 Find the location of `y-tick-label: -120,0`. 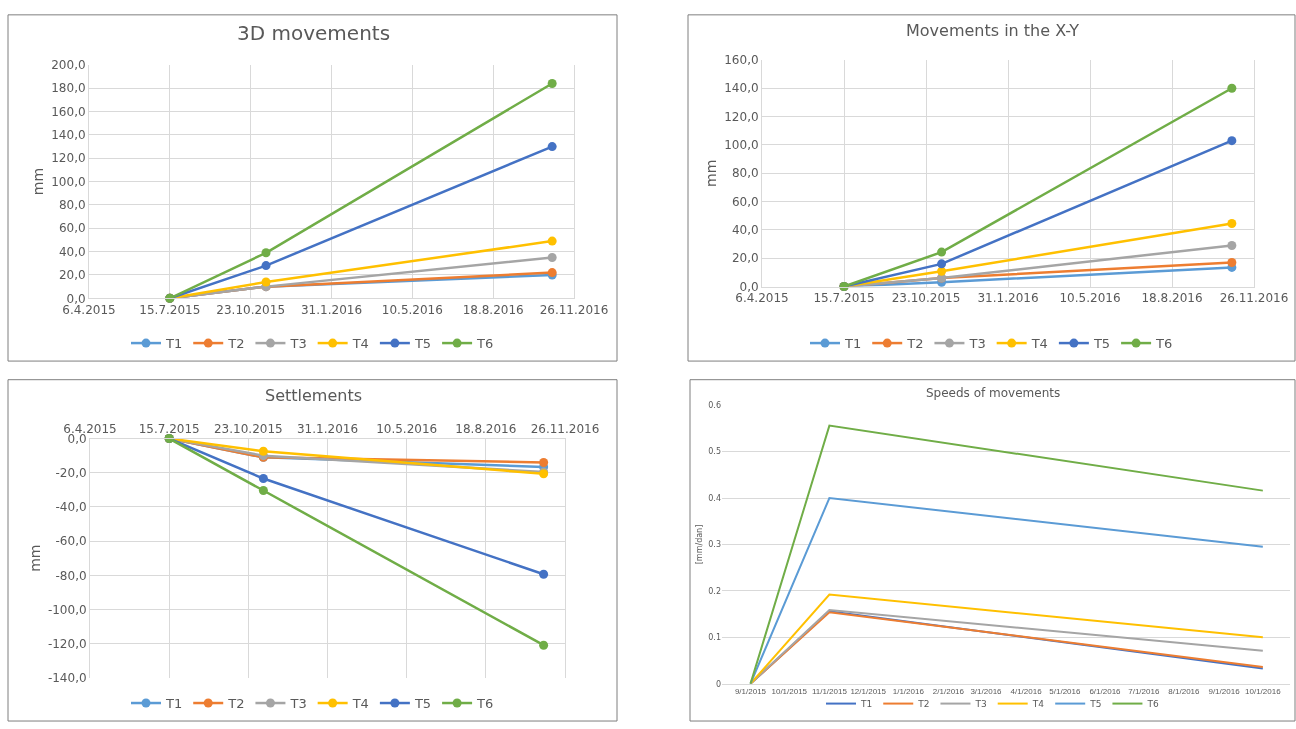

y-tick-label: -120,0 is located at coordinates (67, 643).